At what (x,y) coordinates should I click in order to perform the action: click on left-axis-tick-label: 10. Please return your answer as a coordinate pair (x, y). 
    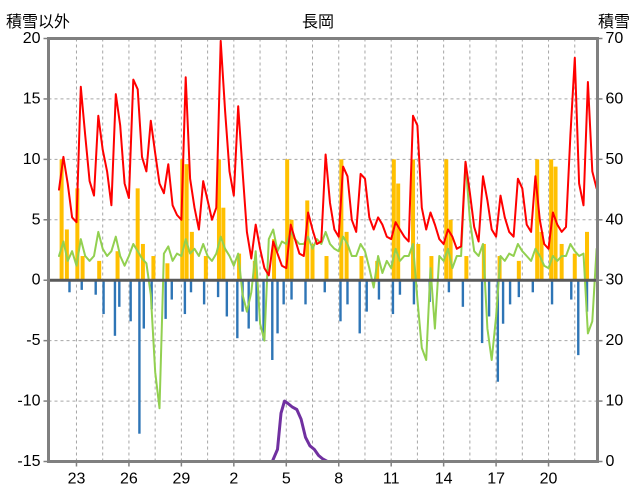
    Looking at the image, I should click on (32, 159).